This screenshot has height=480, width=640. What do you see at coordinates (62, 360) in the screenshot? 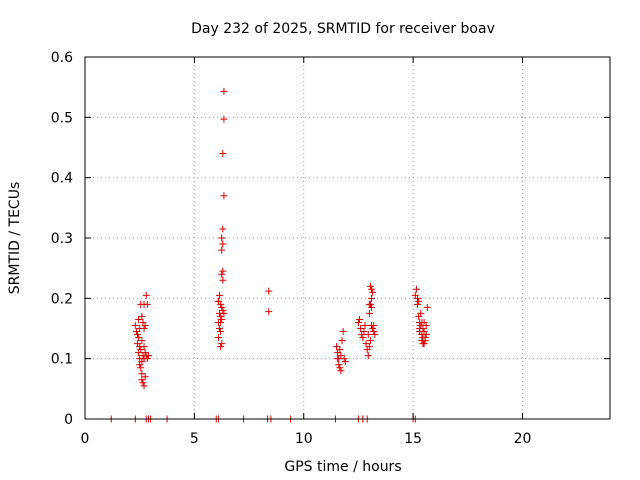
I see `y-tick-label: 0.1` at bounding box center [62, 360].